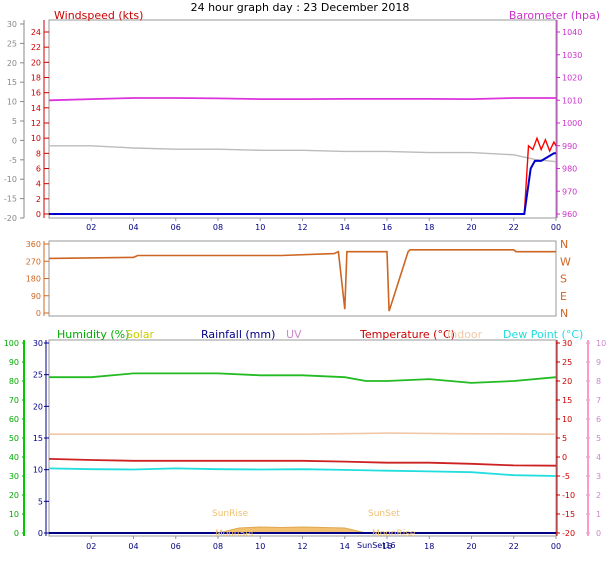 This screenshot has height=561, width=608. Describe the element at coordinates (36, 32) in the screenshot. I see `windspeed-tick-label: 24` at that location.